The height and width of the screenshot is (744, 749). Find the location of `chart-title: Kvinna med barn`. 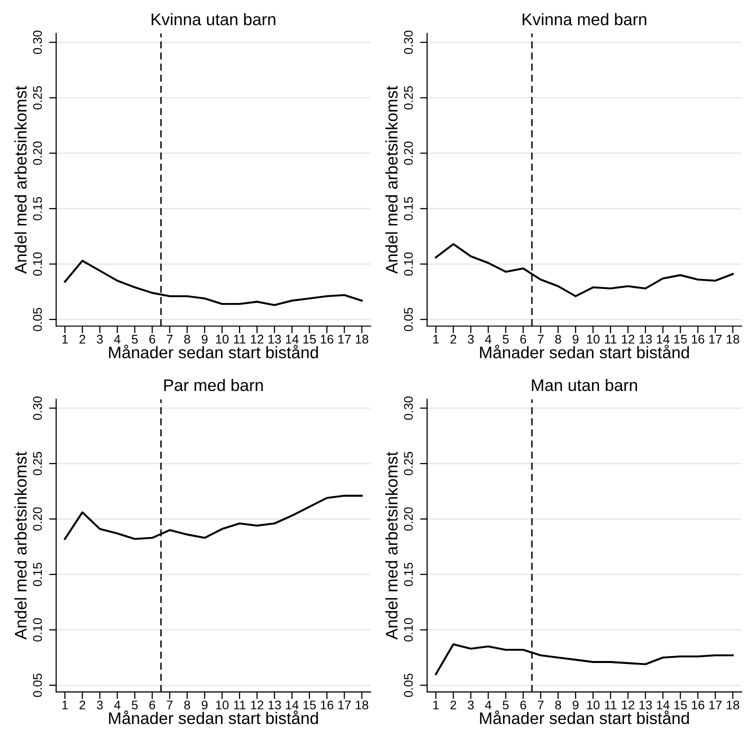

chart-title: Kvinna med barn is located at coordinates (584, 19).